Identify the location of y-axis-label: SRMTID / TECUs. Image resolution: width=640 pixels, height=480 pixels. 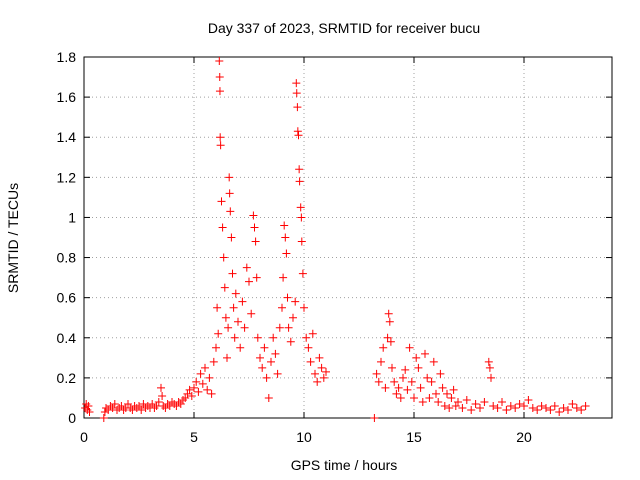
(13, 238).